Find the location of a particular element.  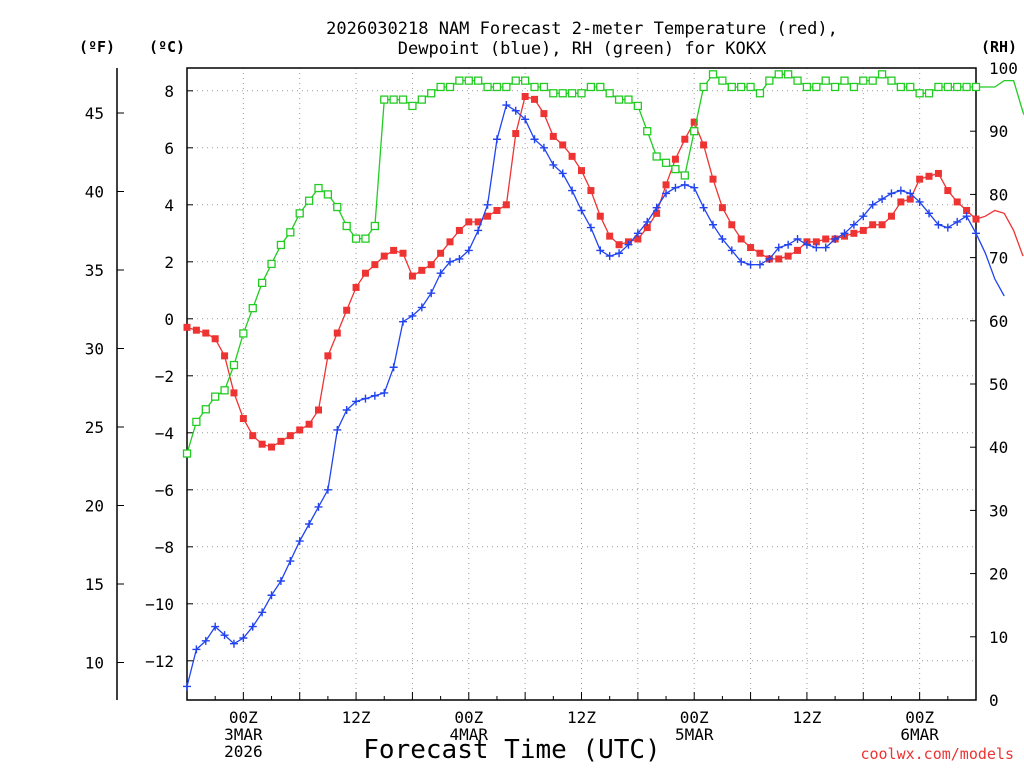

time-tick-label: 4MAR is located at coordinates (469, 734).